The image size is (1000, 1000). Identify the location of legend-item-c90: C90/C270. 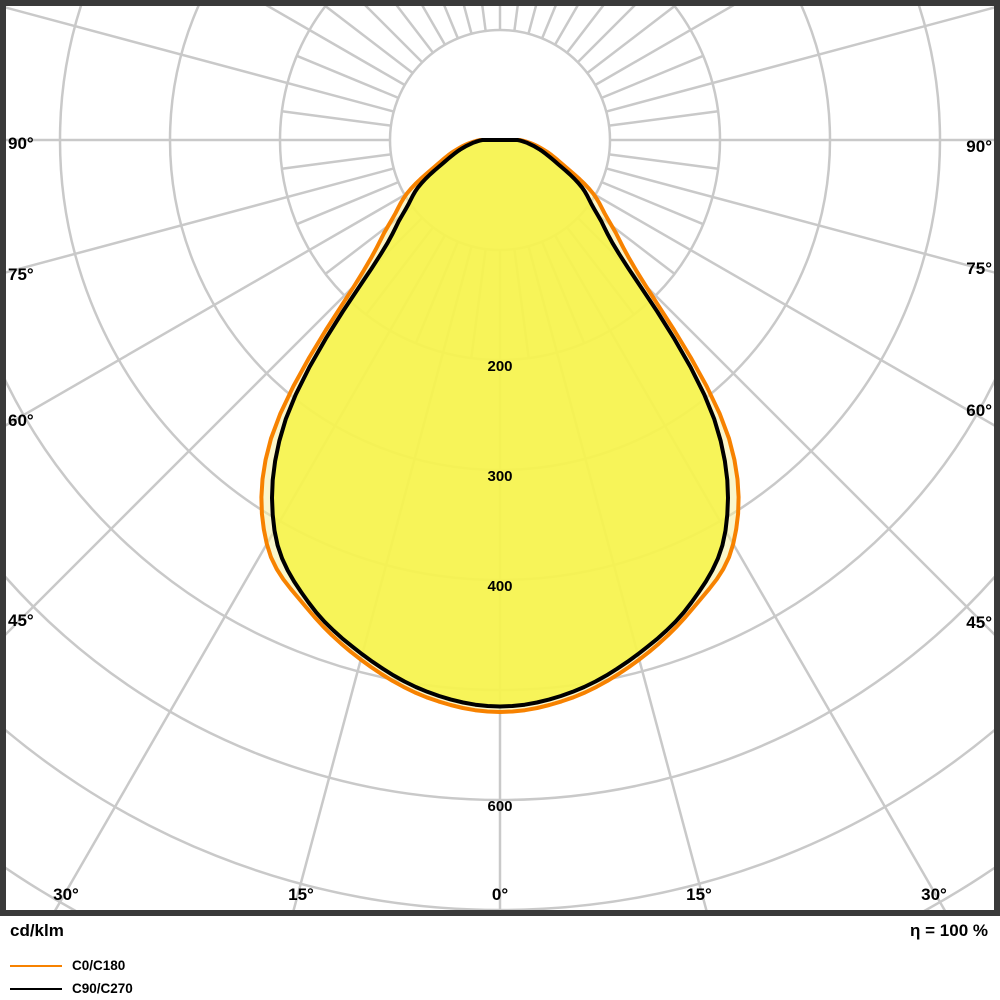
(71, 988).